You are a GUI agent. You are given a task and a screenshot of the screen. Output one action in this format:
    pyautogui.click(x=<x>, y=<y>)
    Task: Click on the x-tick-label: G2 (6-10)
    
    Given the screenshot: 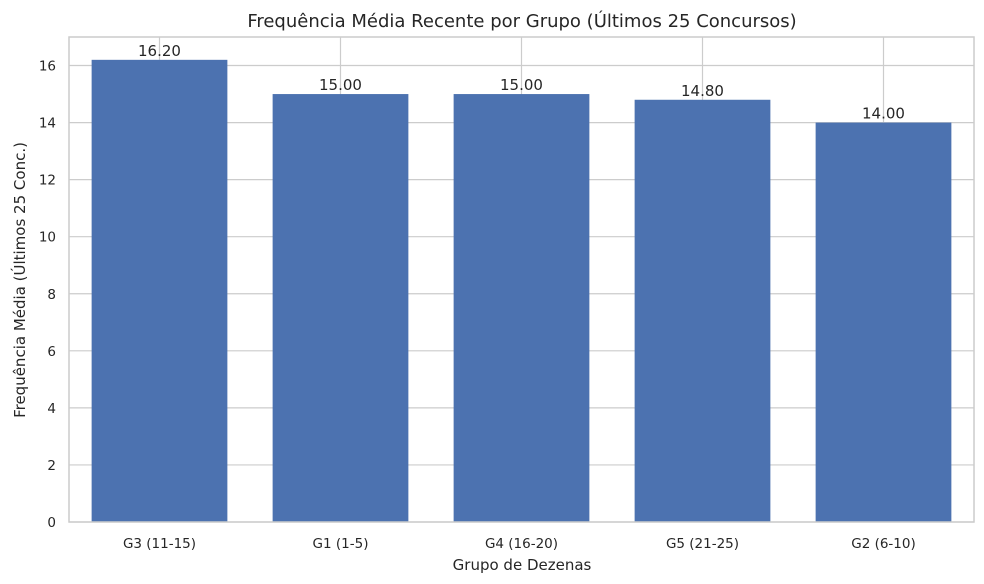 What is the action you would take?
    pyautogui.click(x=883, y=544)
    